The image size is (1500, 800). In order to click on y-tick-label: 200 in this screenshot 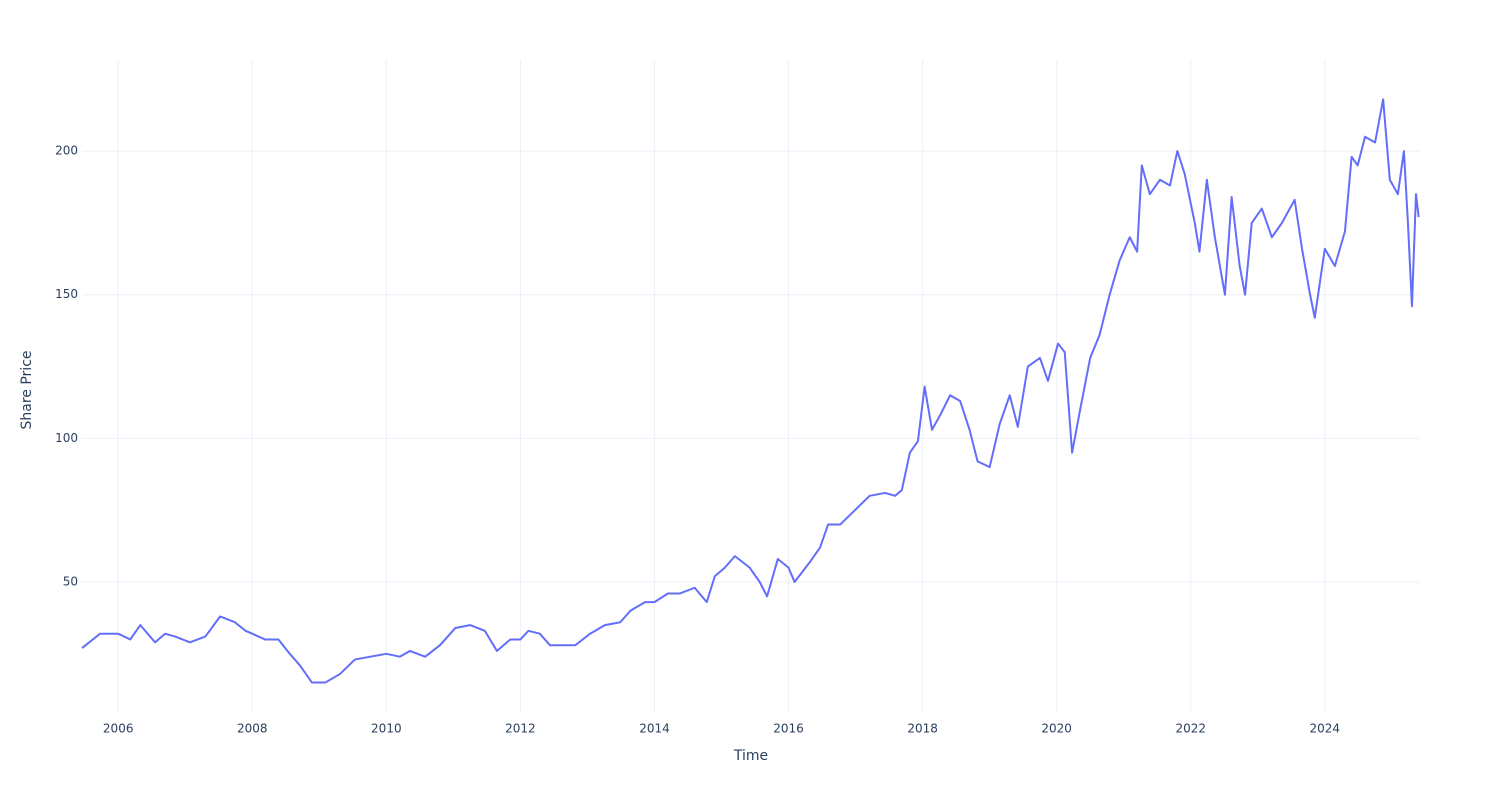, I will do `click(66, 151)`.